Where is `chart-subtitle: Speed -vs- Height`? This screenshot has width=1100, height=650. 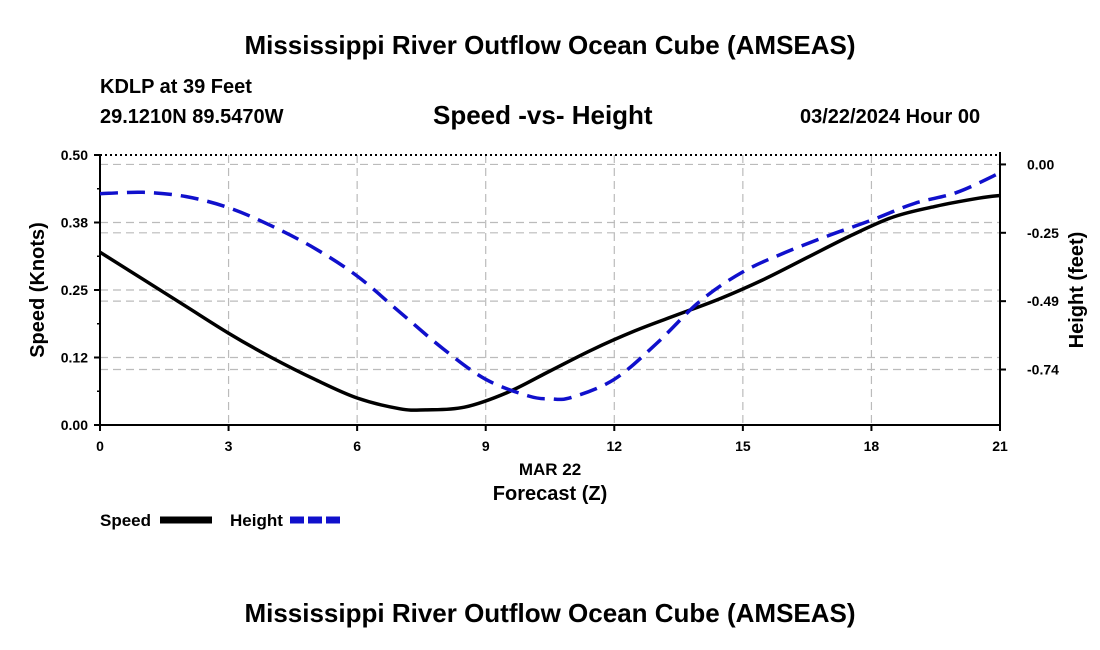 chart-subtitle: Speed -vs- Height is located at coordinates (543, 115).